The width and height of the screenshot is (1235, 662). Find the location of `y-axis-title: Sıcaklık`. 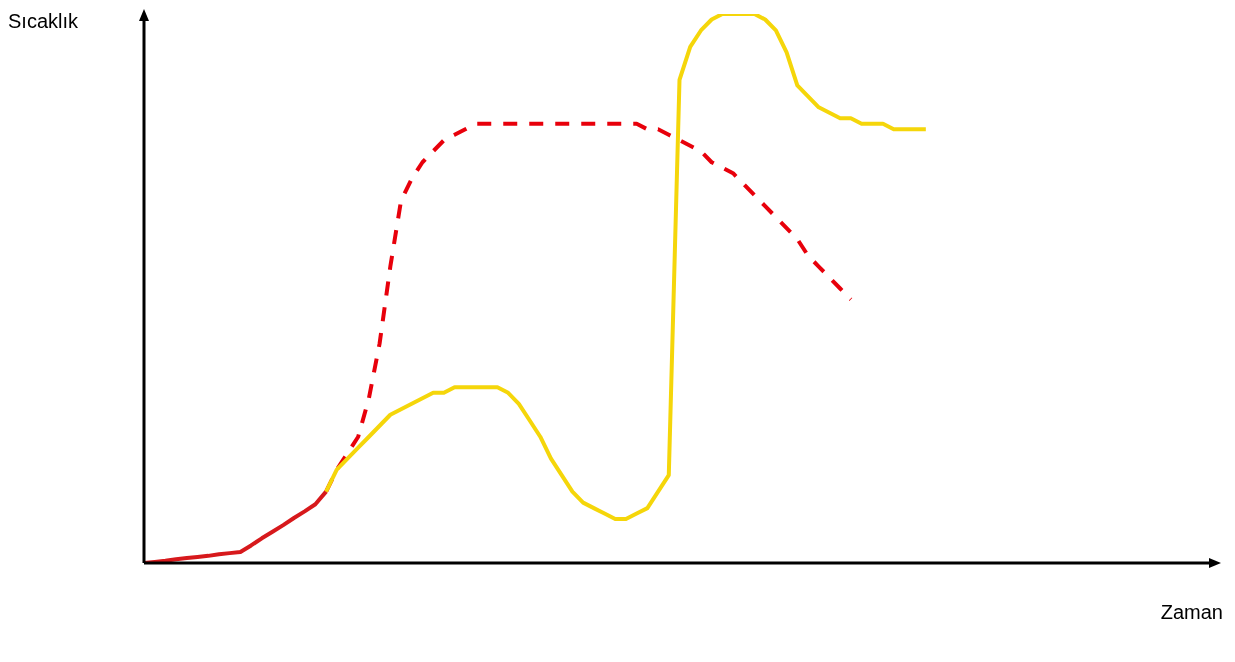

y-axis-title: Sıcaklık is located at coordinates (43, 21).